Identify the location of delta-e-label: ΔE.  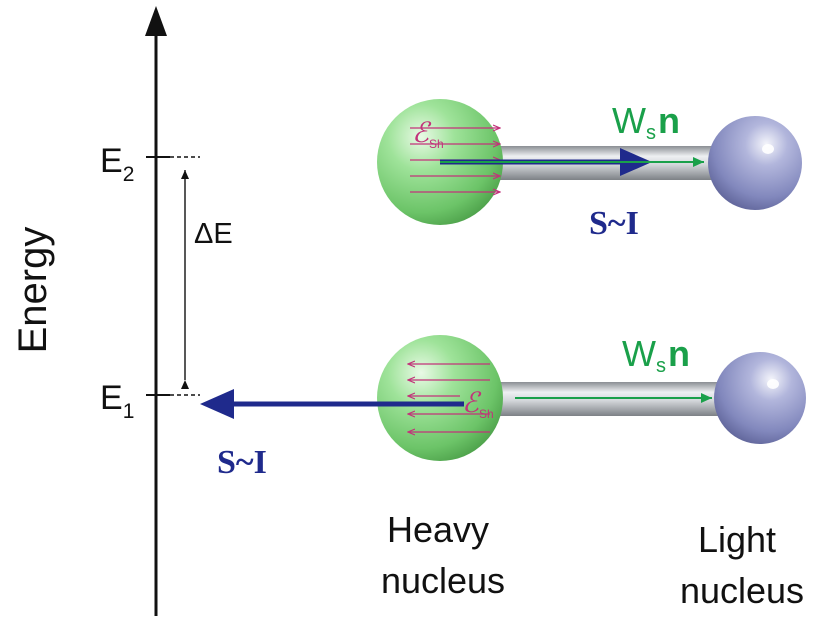
(213, 234).